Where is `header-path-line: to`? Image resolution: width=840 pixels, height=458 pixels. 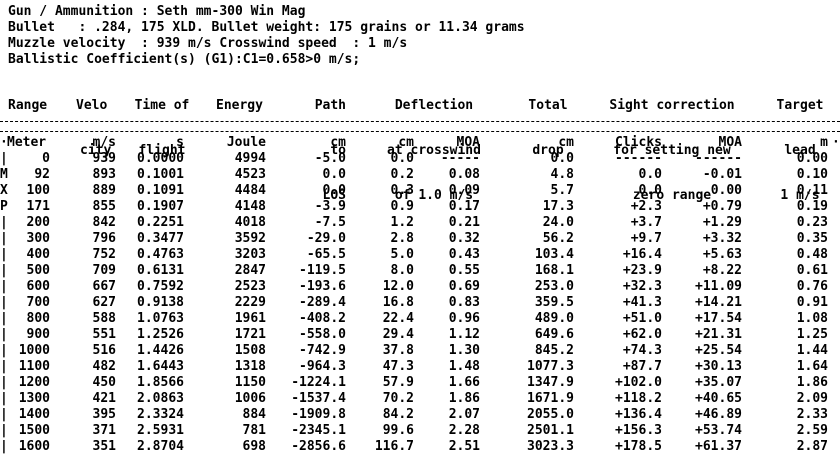
header-path-line: to is located at coordinates (338, 150).